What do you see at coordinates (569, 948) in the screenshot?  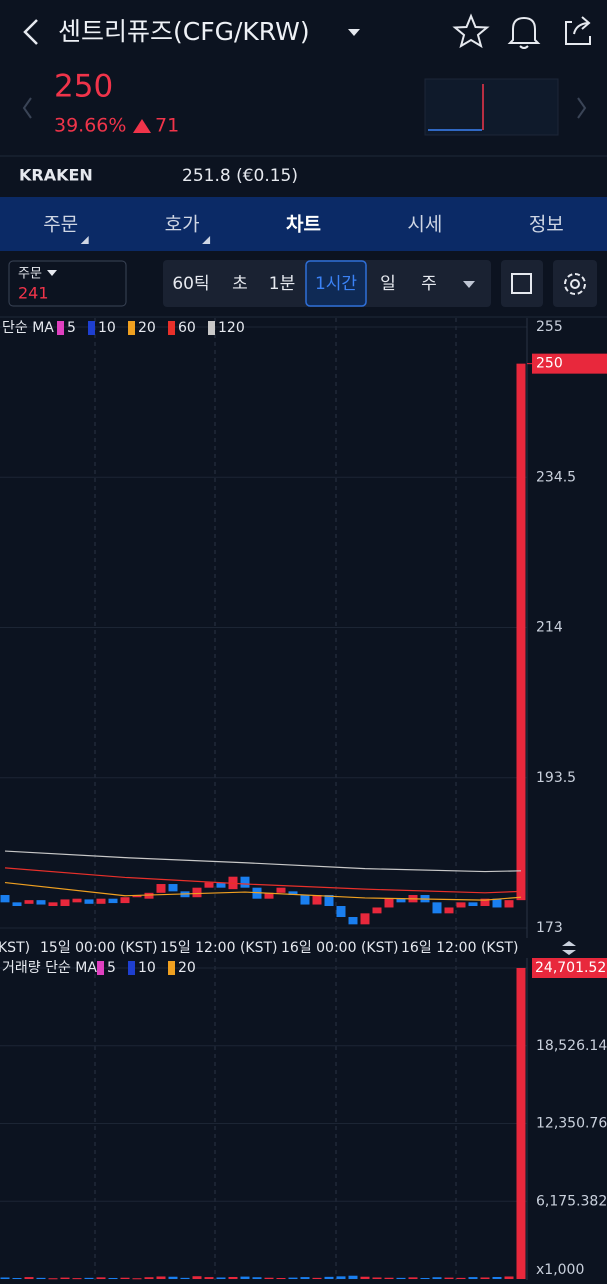 I see `pane-resize` at bounding box center [569, 948].